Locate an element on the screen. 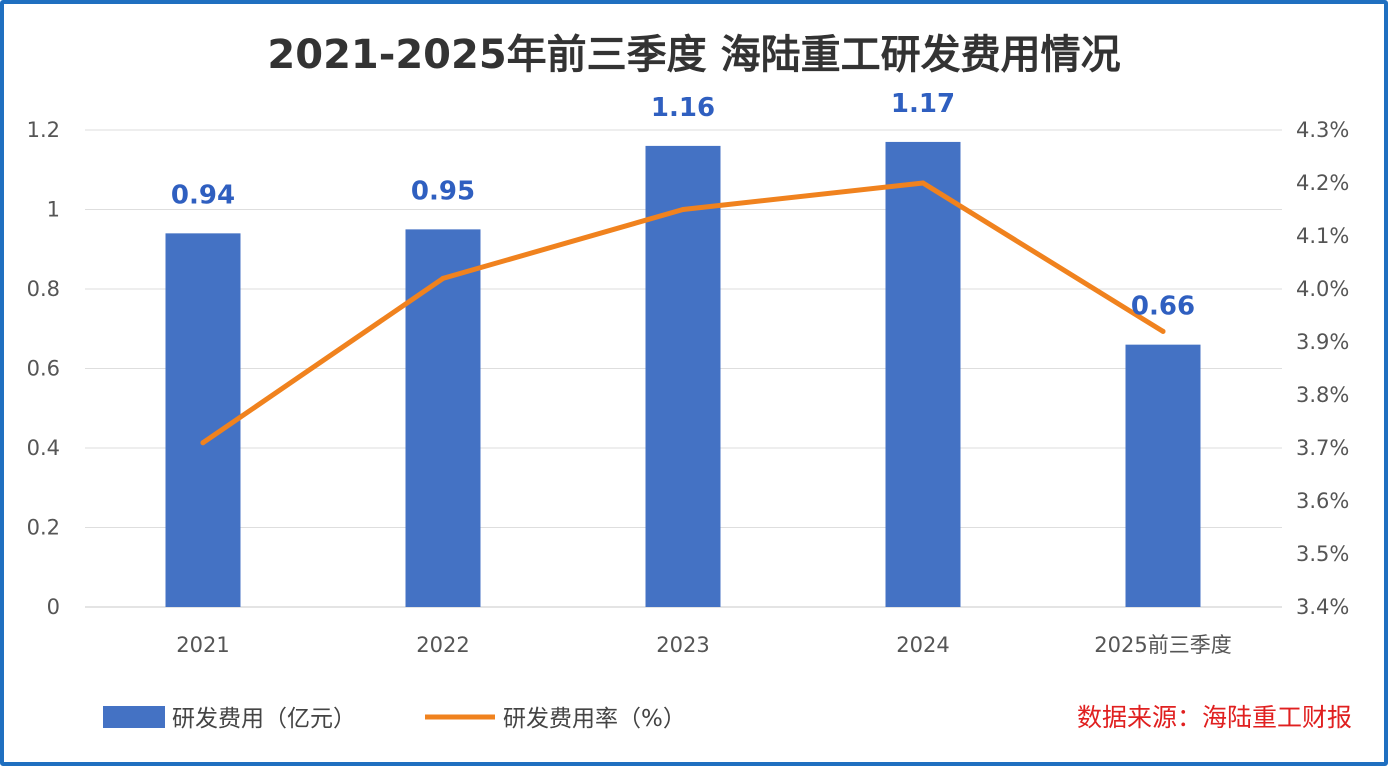  y-left-tick-label: 1.2 is located at coordinates (43, 130).